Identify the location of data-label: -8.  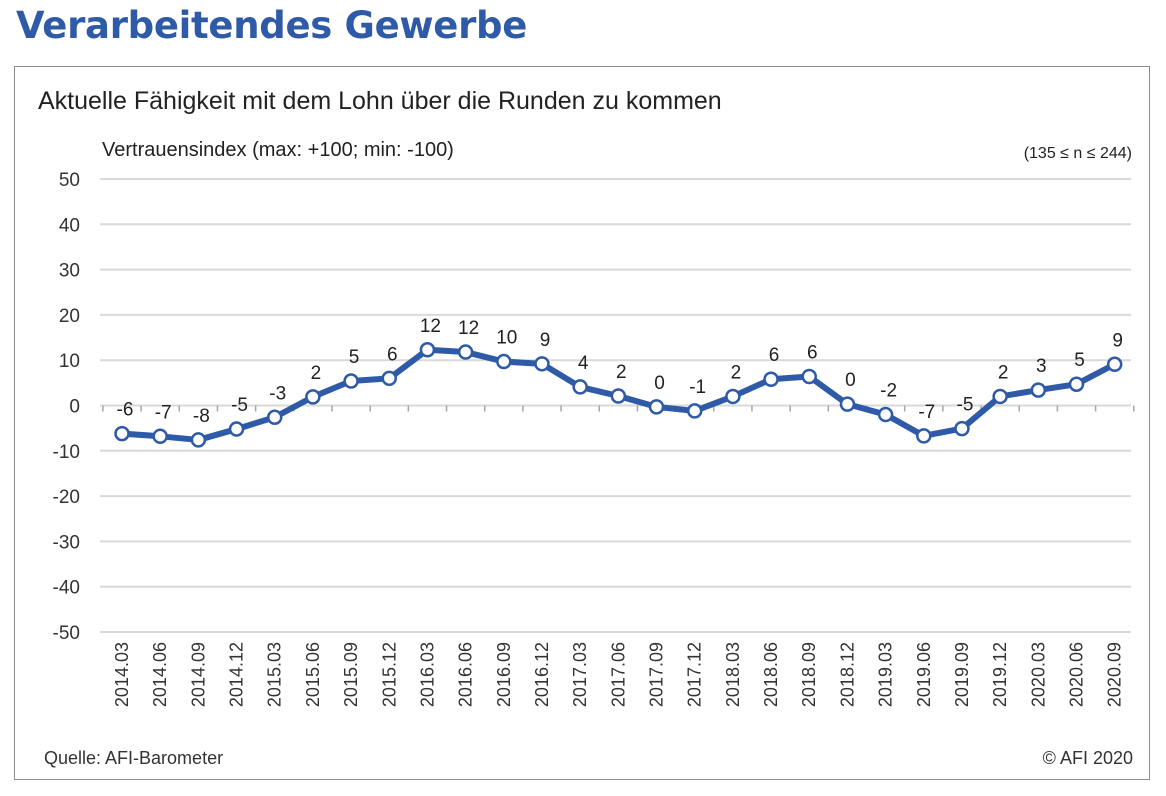
(201, 416).